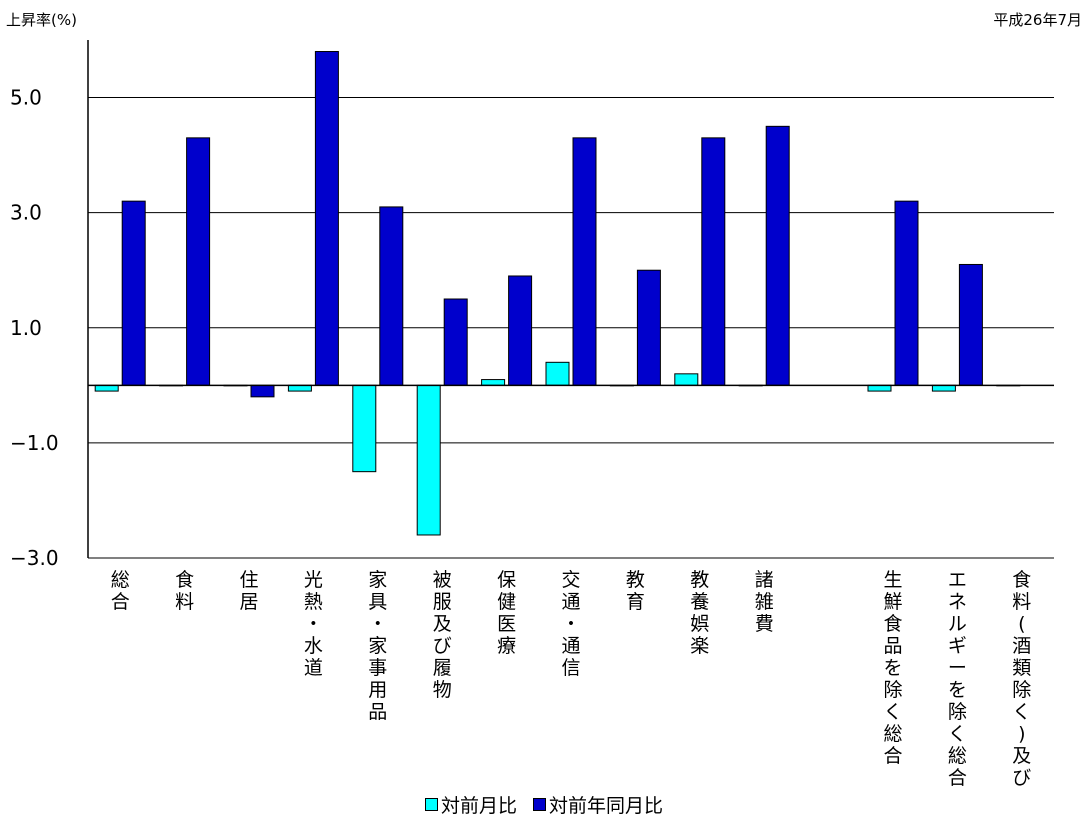 Image resolution: width=1088 pixels, height=820 pixels. I want to click on svg-text: 類, so click(1021, 668).